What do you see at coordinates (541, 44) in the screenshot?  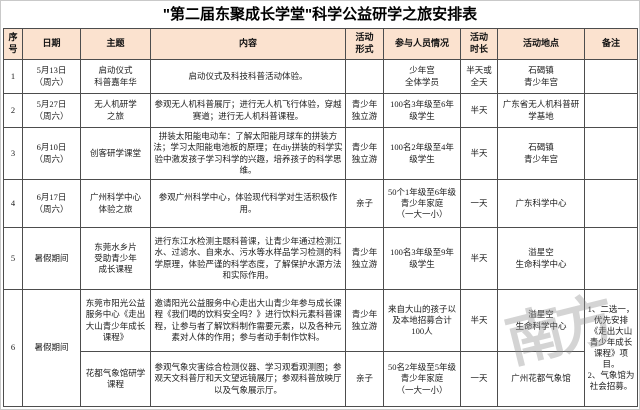 I see `col-header-location: 活动地点` at bounding box center [541, 44].